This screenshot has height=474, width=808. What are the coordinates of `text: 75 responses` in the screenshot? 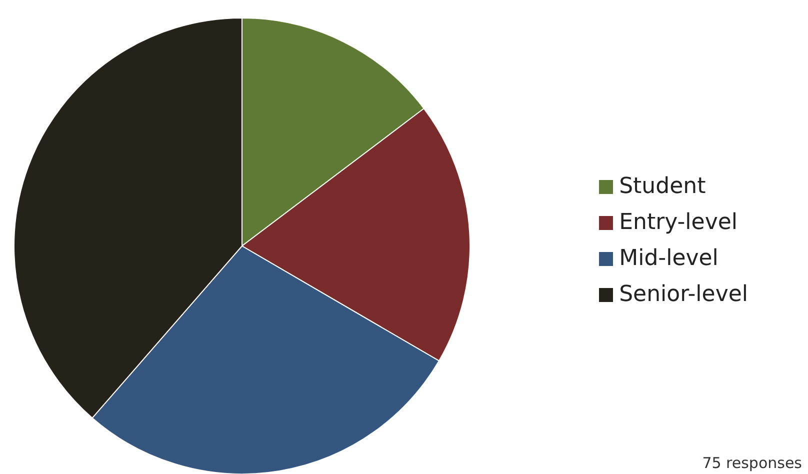 It's located at (752, 463).